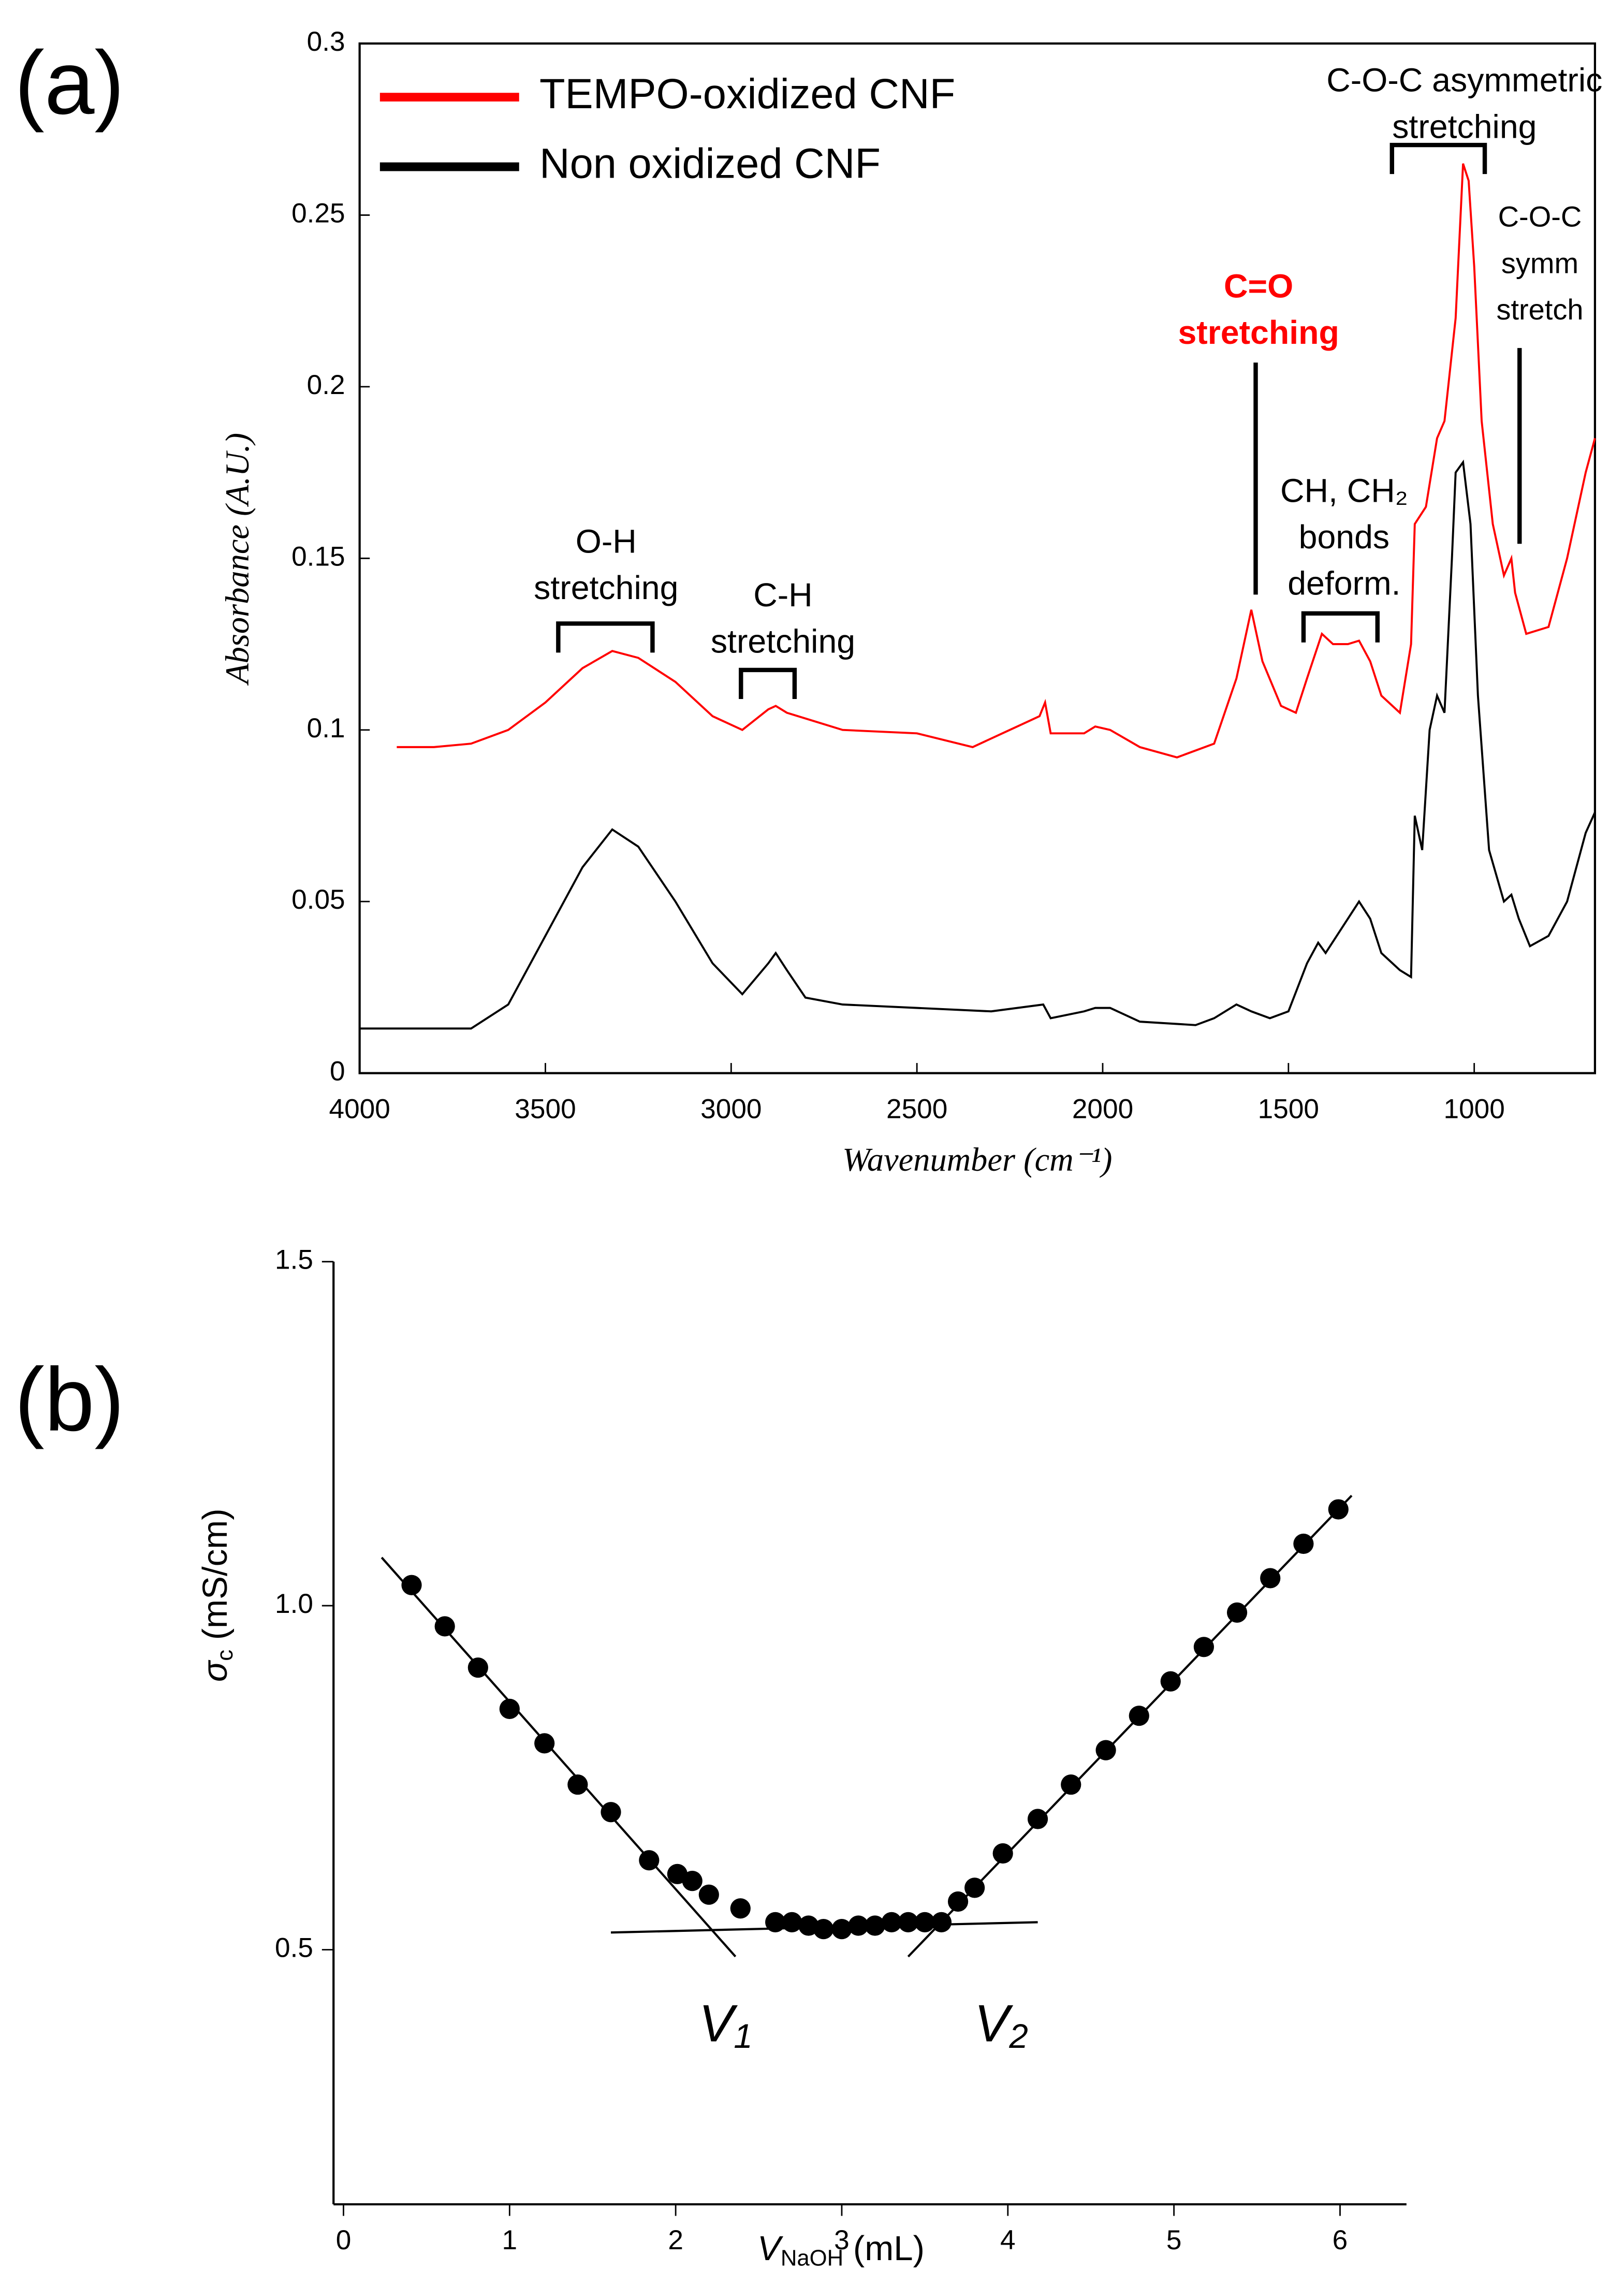 This screenshot has width=1624, height=2271. What do you see at coordinates (743, 2036) in the screenshot?
I see `intersection-label-sub: 1` at bounding box center [743, 2036].